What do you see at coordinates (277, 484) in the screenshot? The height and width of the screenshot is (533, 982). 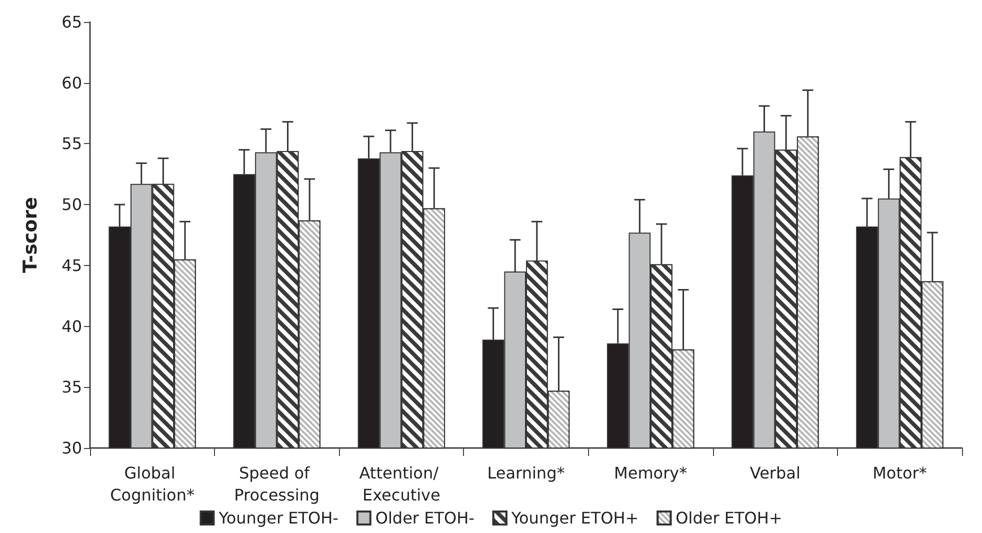 I see `x-tick-label: Speed of Processing` at bounding box center [277, 484].